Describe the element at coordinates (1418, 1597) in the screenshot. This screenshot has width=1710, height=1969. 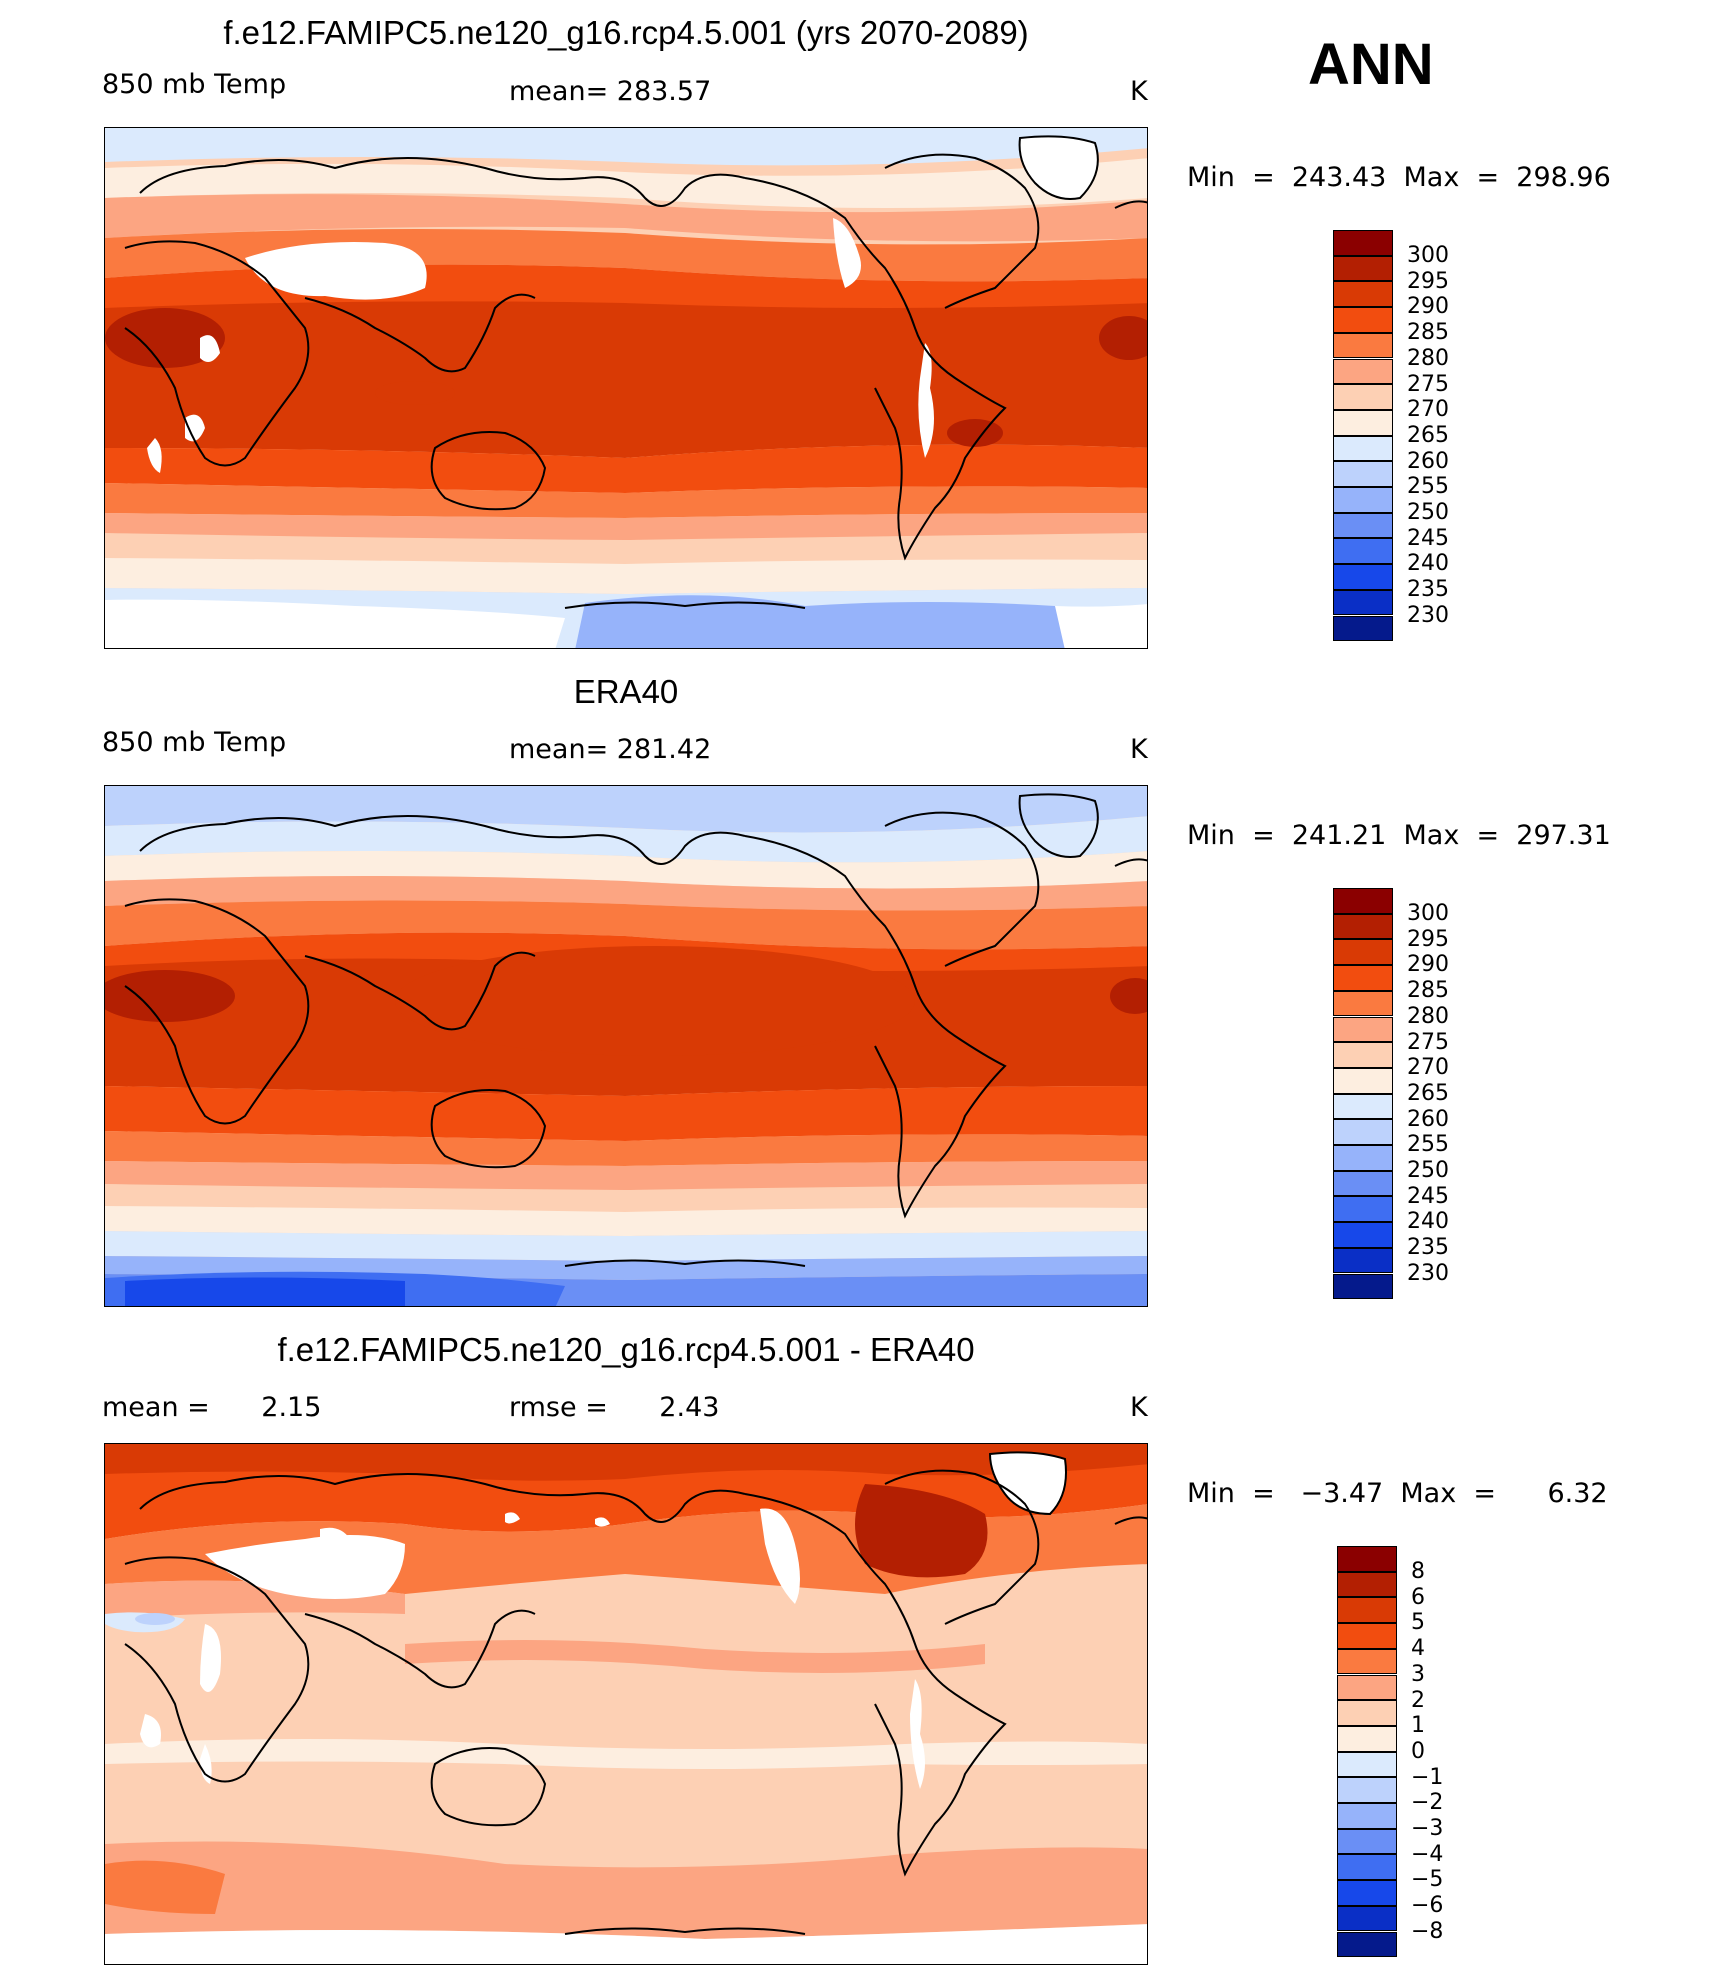
I see `colorbar-label: 6` at that location.